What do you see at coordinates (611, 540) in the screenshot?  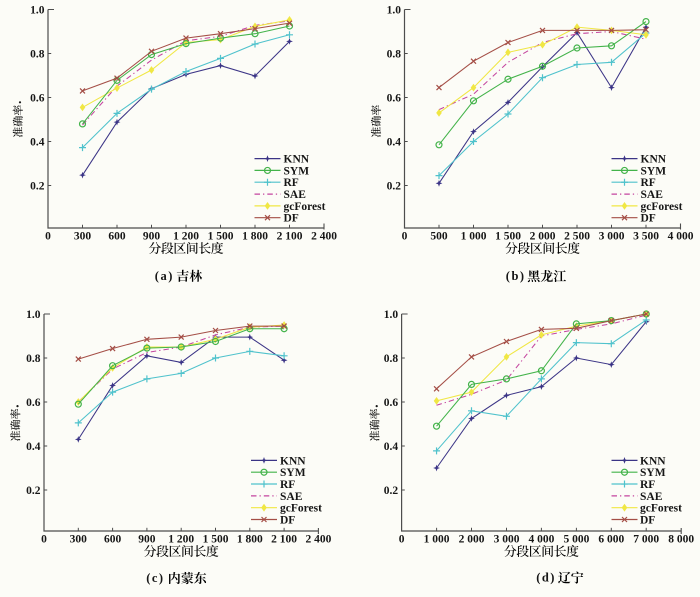 I see `svg-text: 6 000` at bounding box center [611, 540].